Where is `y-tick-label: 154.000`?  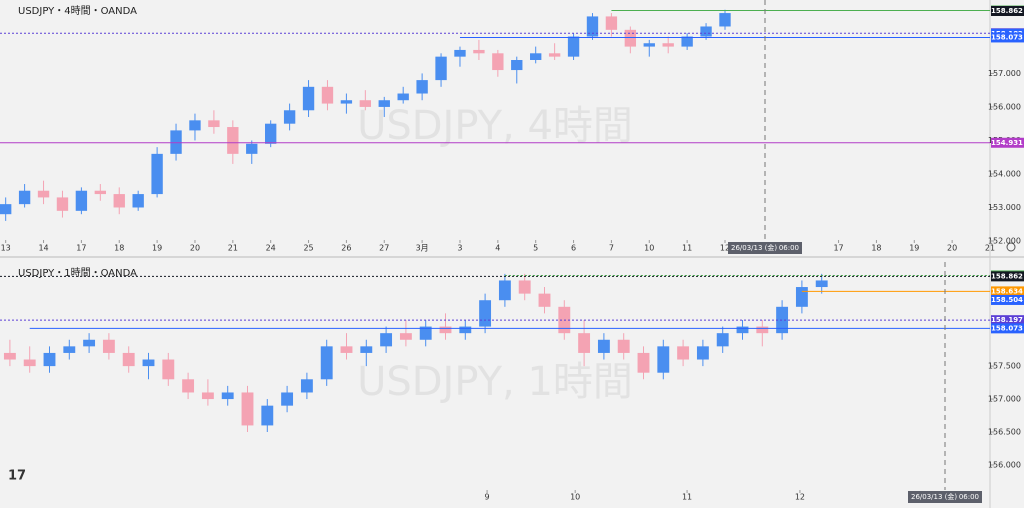
y-tick-label: 154.000 is located at coordinates (1004, 173).